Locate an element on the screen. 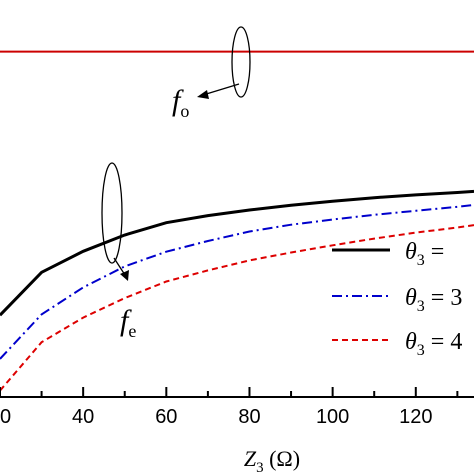  x-tick-label: 100 is located at coordinates (332, 417).